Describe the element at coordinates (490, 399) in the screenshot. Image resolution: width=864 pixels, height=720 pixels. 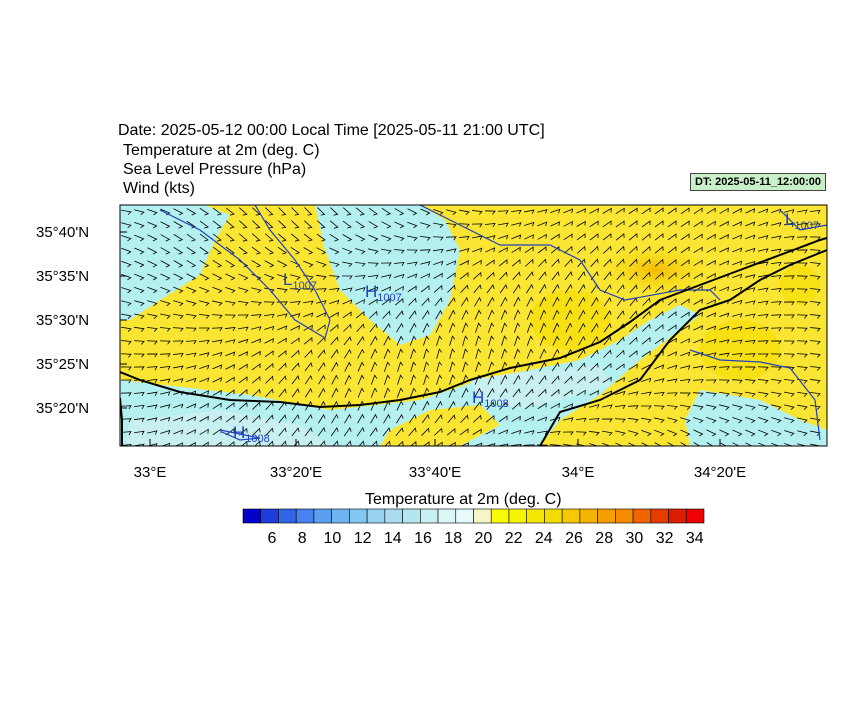
I see `pressure-center-2: H1008` at that location.